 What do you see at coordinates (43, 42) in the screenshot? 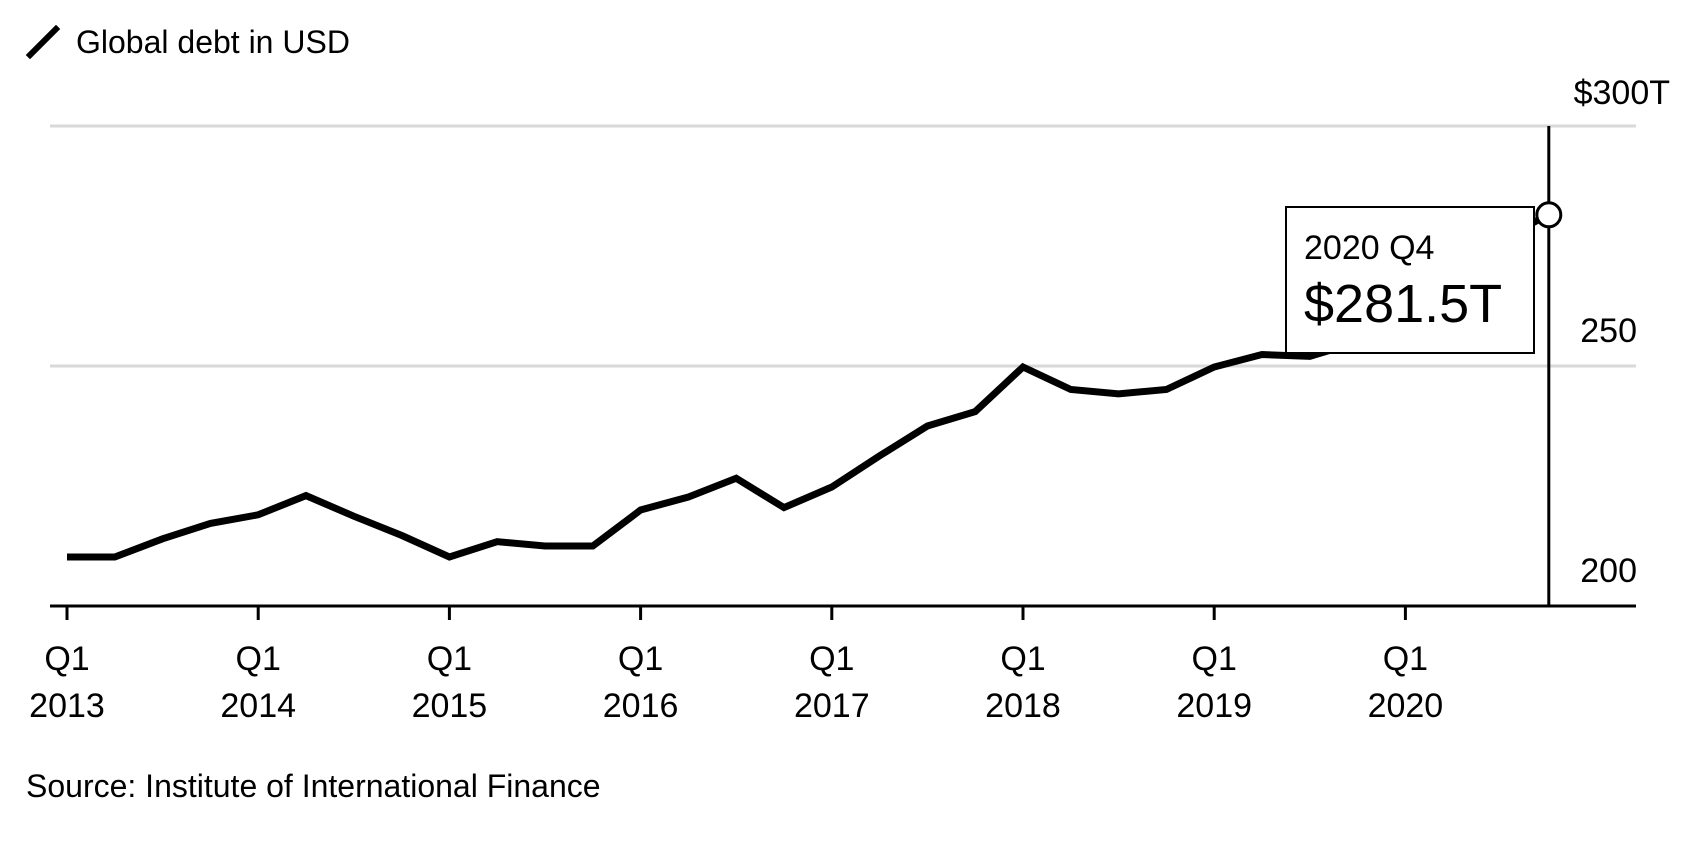
I see `legend-line-icon` at bounding box center [43, 42].